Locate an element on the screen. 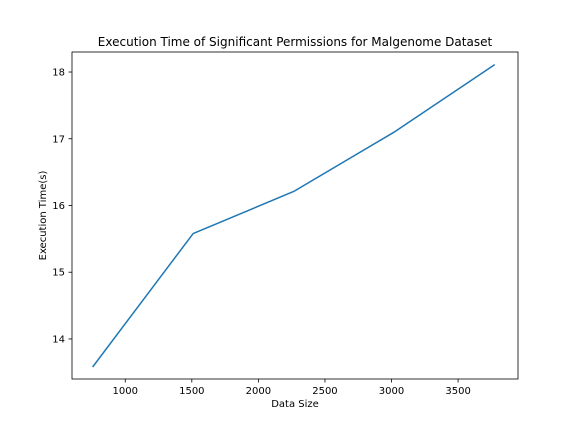 This screenshot has width=576, height=432. x-tick-label: 2500 is located at coordinates (324, 391).